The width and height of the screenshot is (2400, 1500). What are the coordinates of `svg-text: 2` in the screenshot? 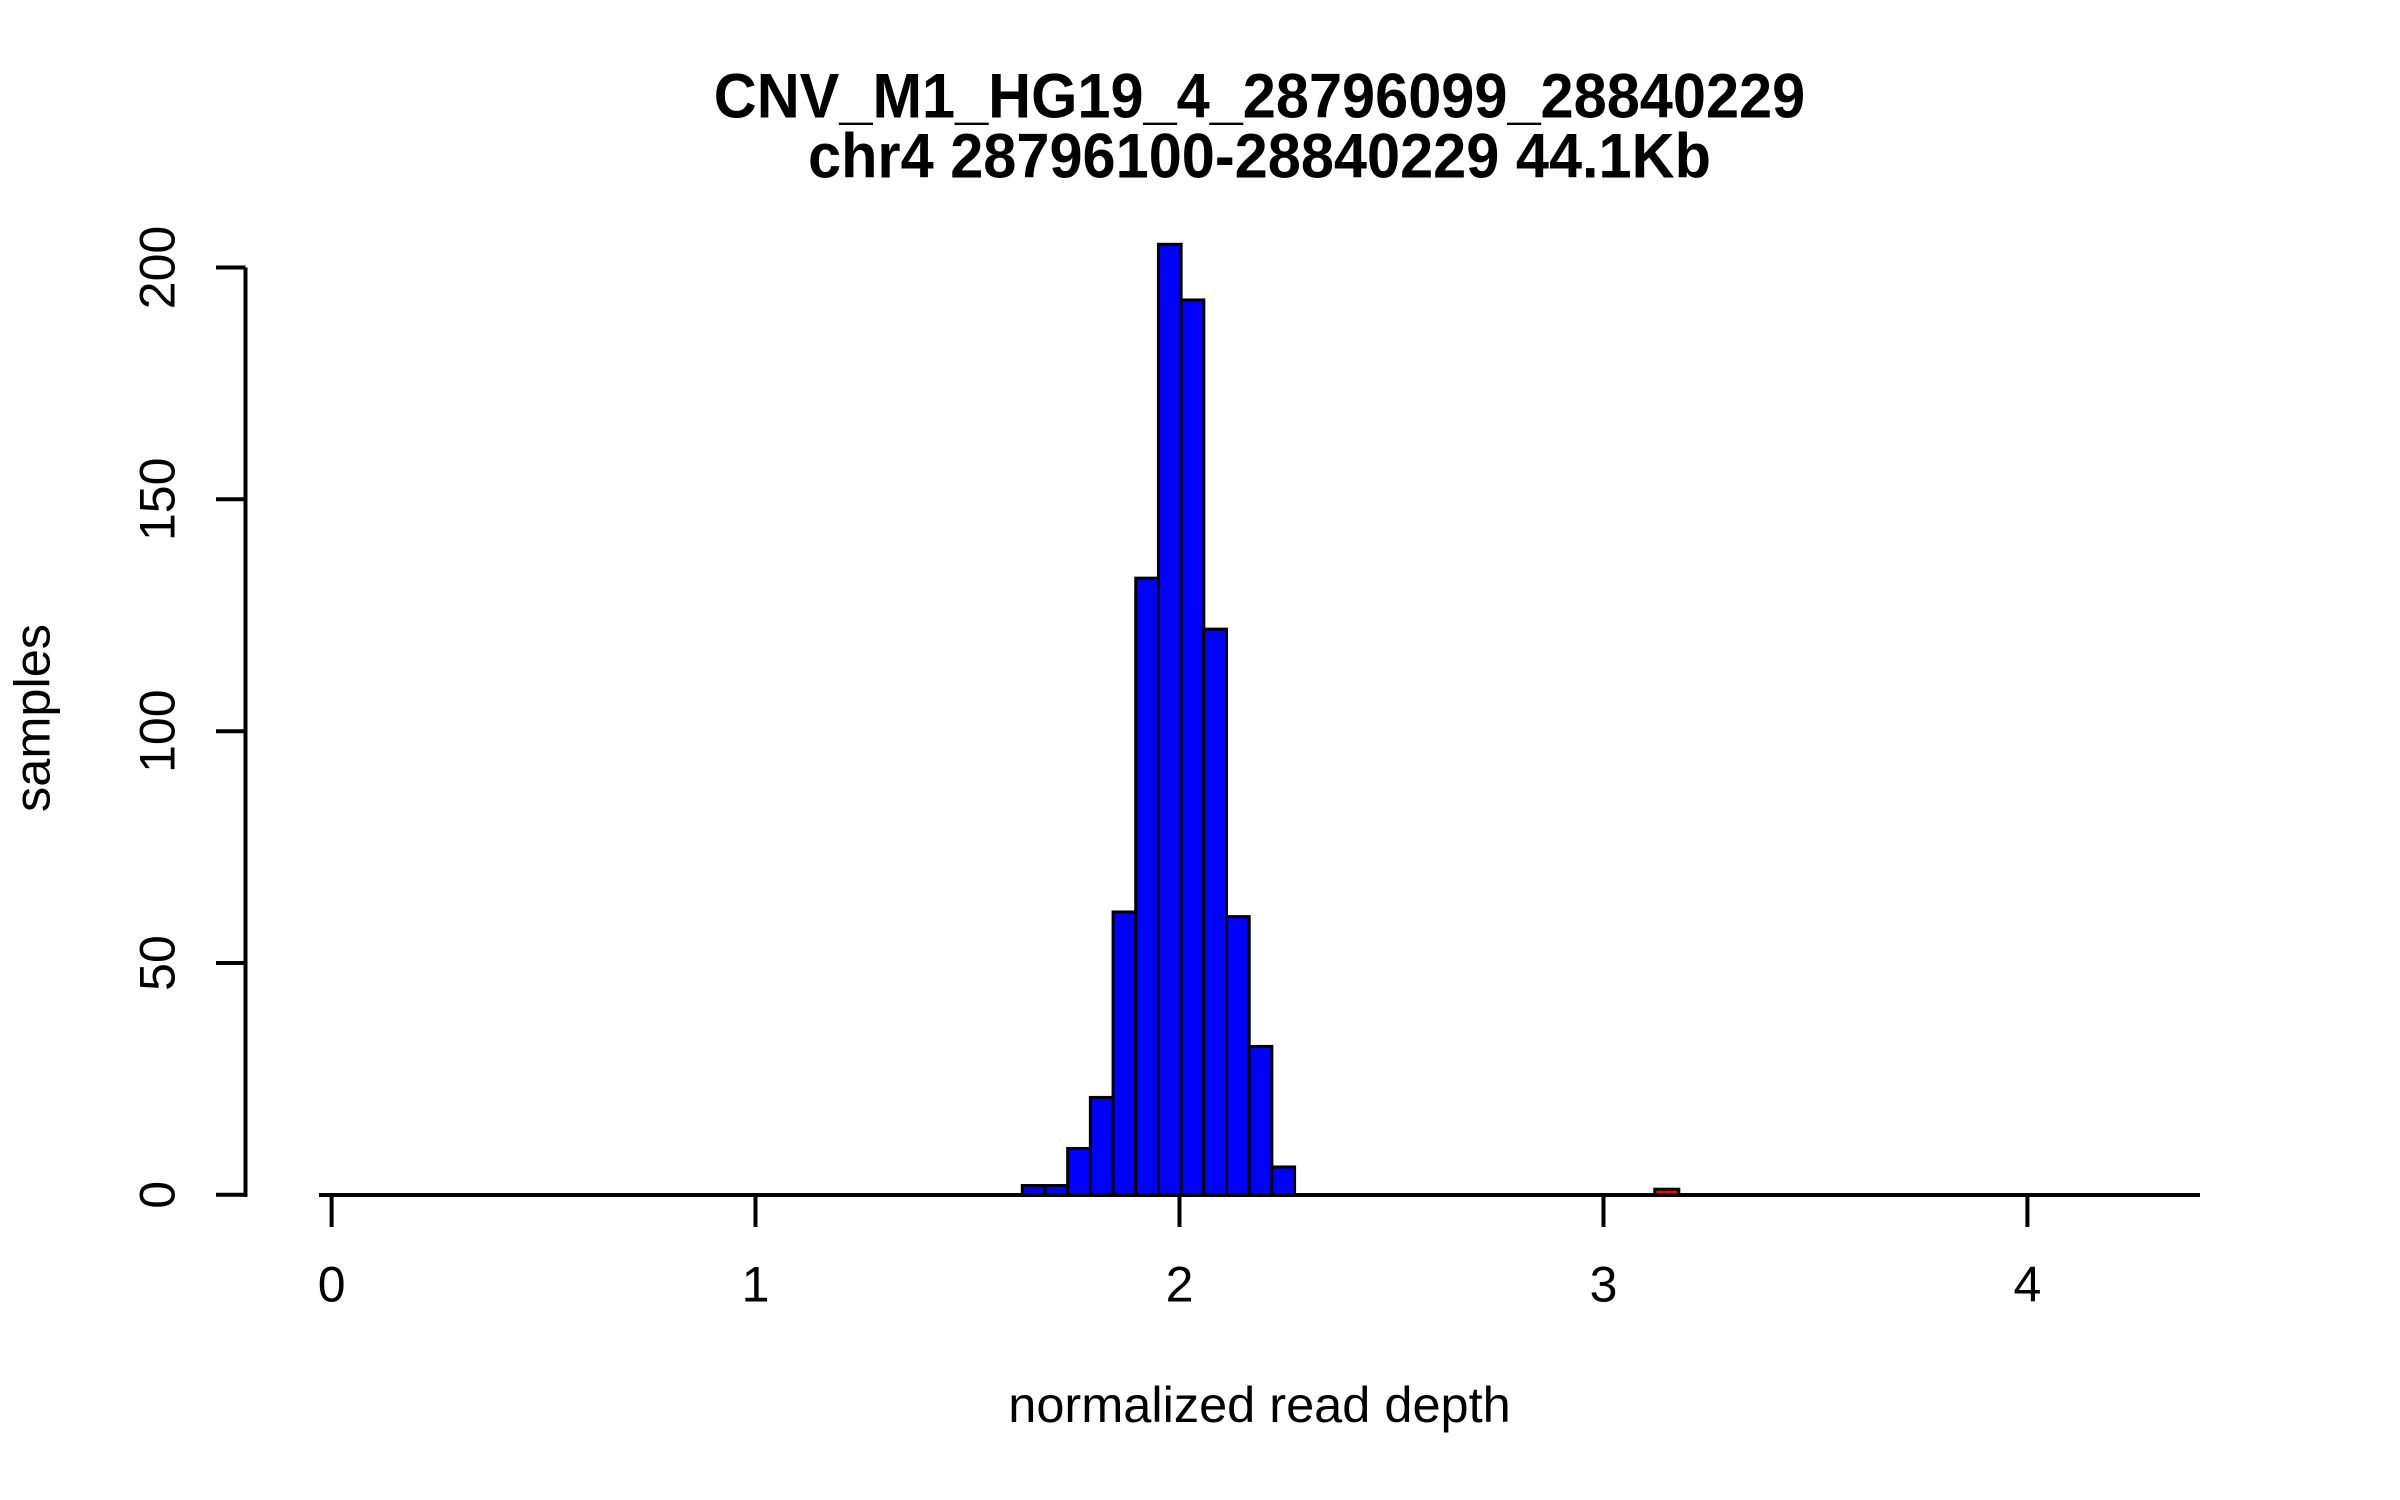 It's located at (1180, 1285).